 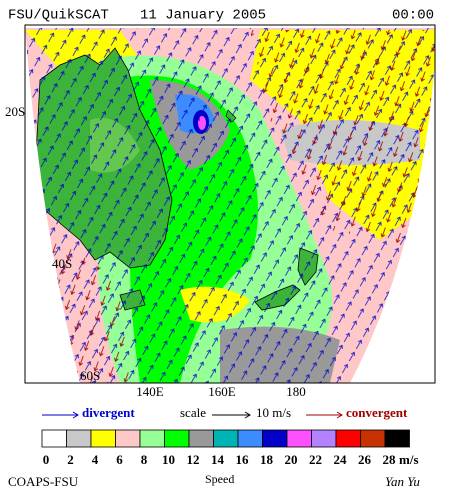 What do you see at coordinates (150, 391) in the screenshot?
I see `lon-label: 140E` at bounding box center [150, 391].